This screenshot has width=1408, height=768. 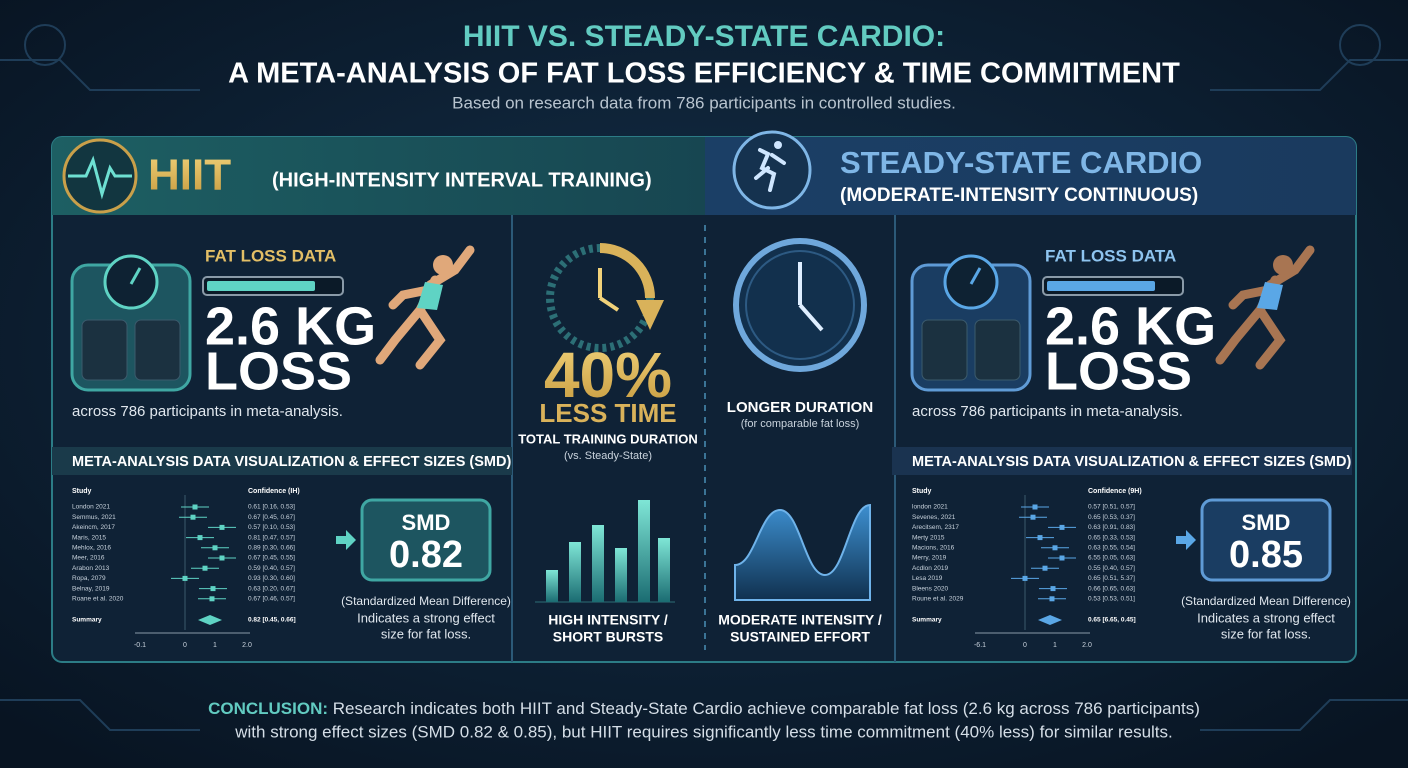 I want to click on study-ci: 0.89 [0.30, 0.66], so click(x=271, y=548).